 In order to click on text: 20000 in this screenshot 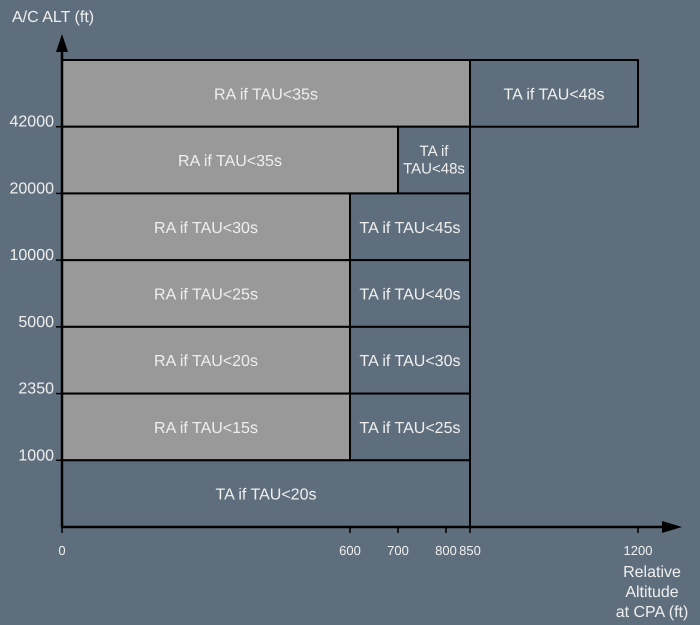, I will do `click(32, 189)`.